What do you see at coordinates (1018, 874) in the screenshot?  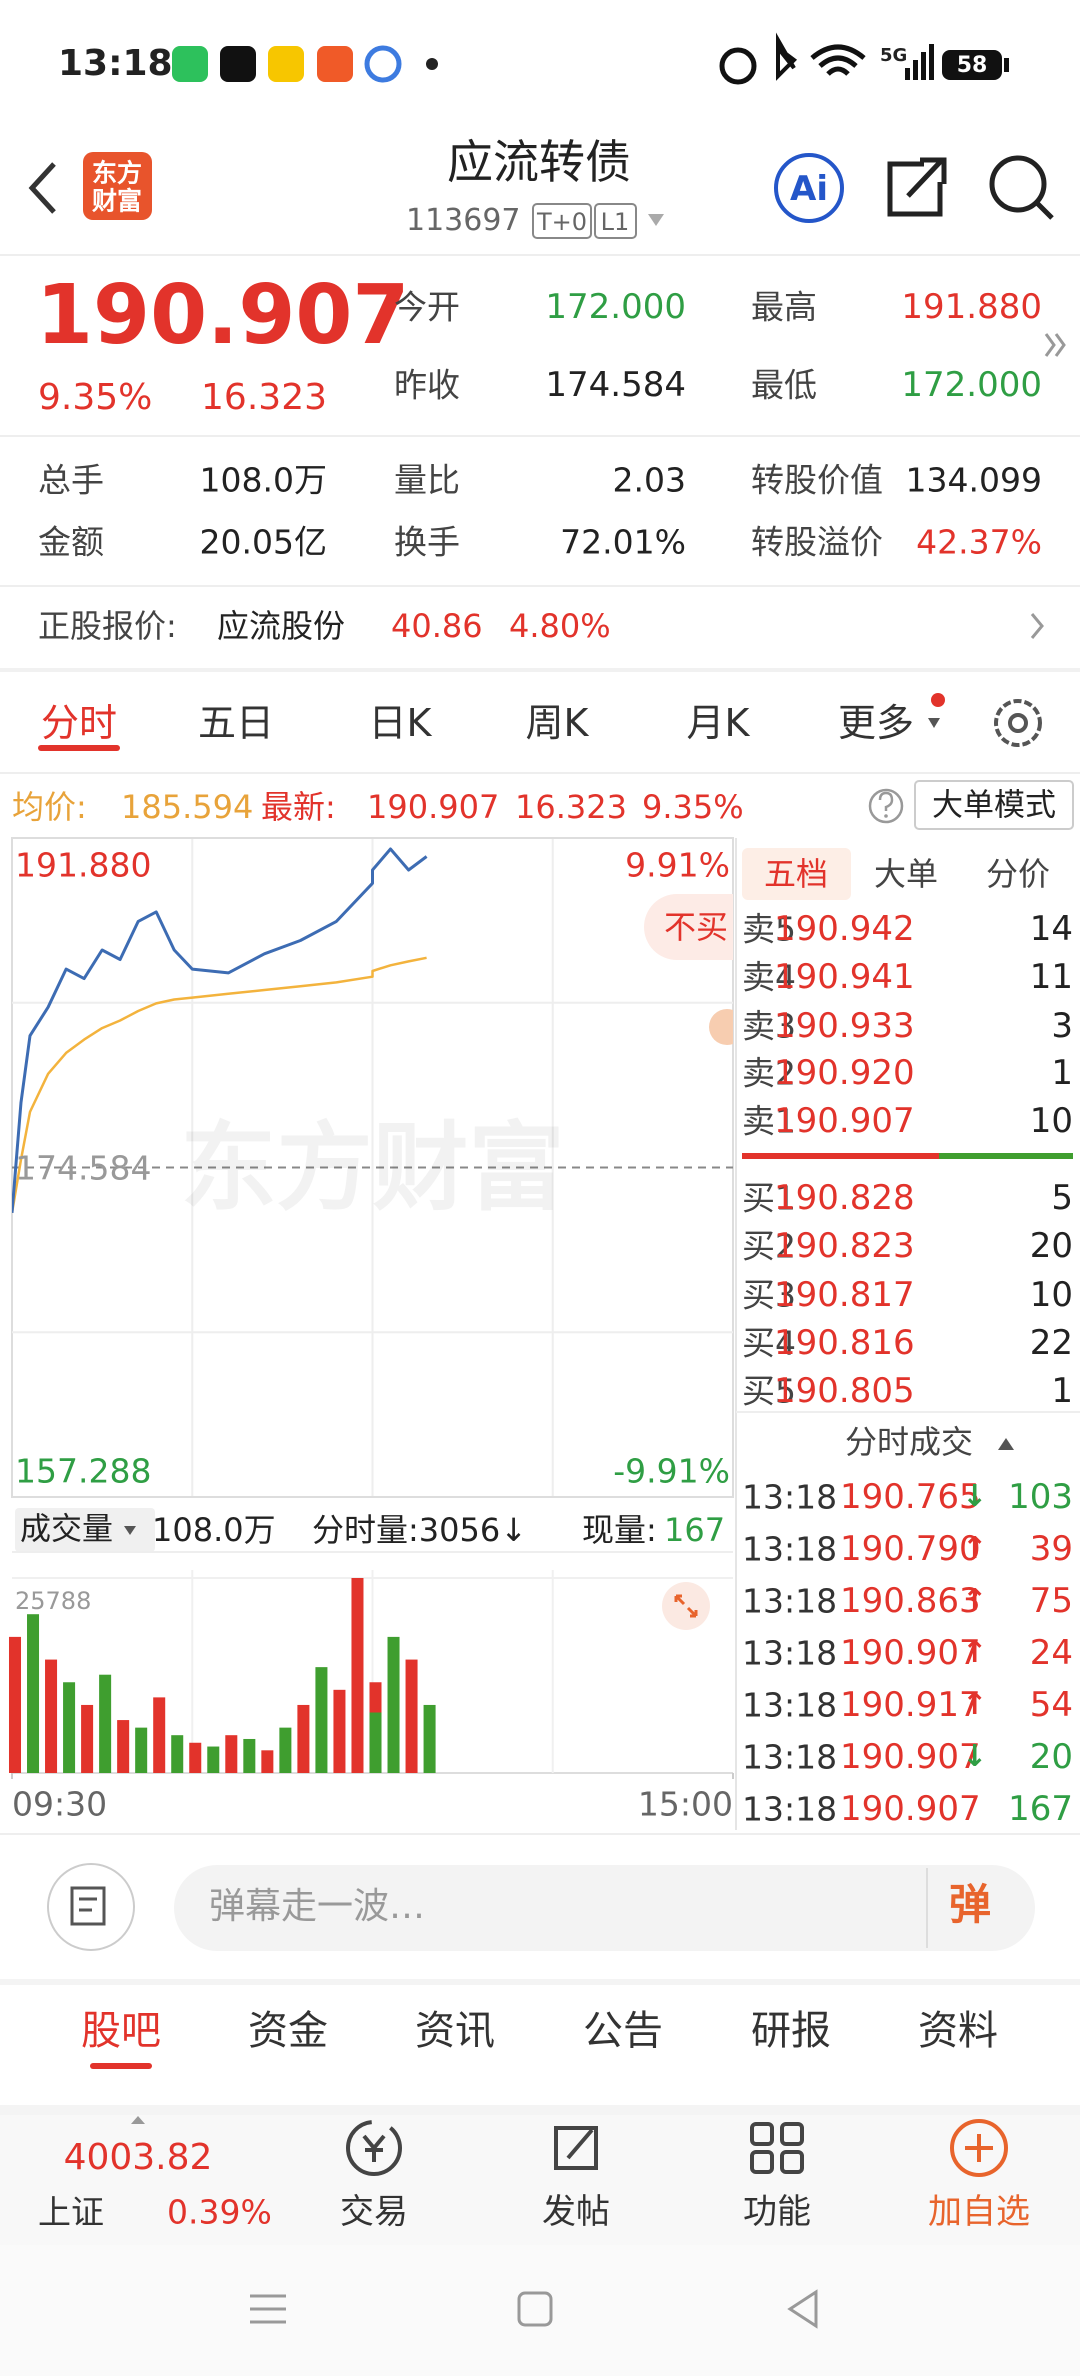 I see `book-tab: 分价` at bounding box center [1018, 874].